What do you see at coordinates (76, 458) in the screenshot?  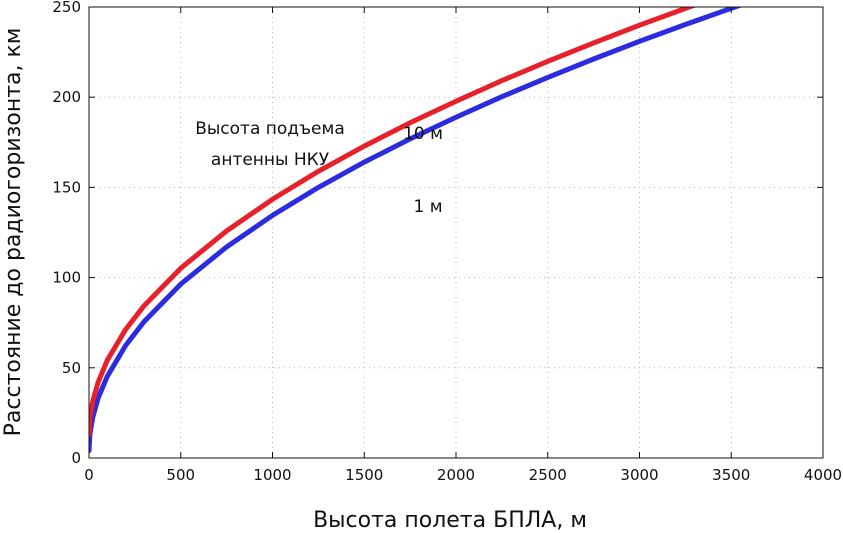 I see `y-tick-label: 0` at bounding box center [76, 458].